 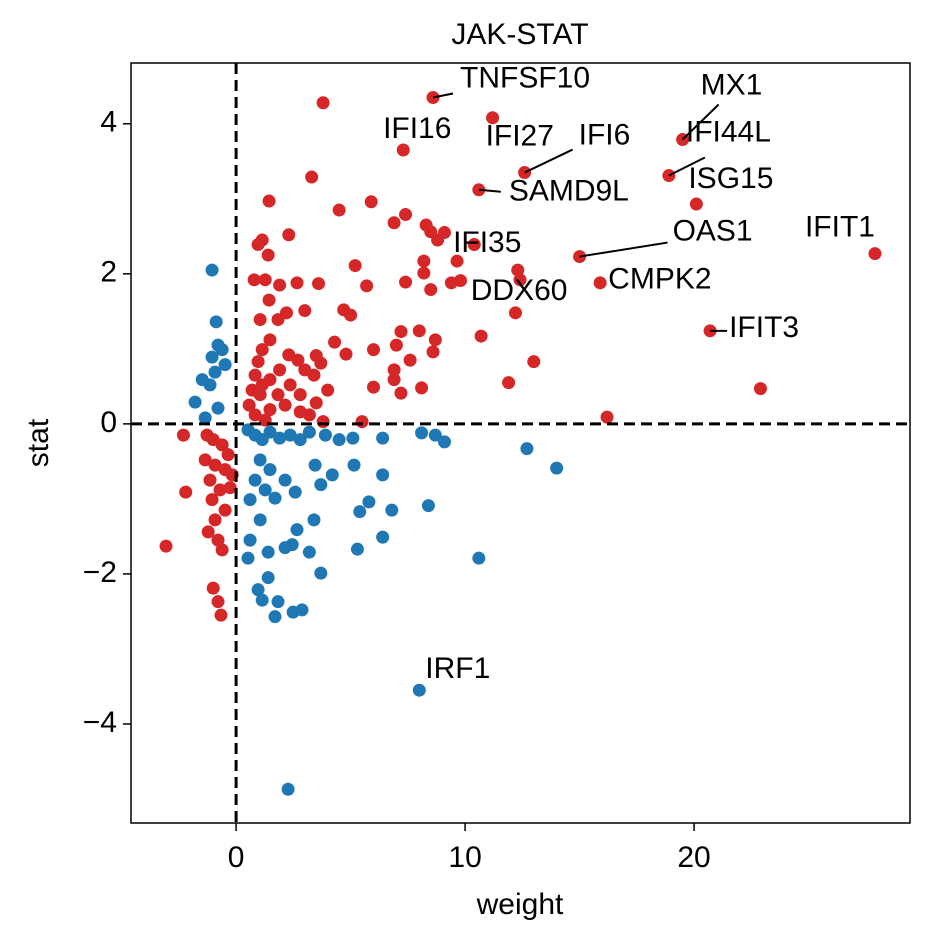 I want to click on y-tick-label: −2, so click(x=100, y=572).